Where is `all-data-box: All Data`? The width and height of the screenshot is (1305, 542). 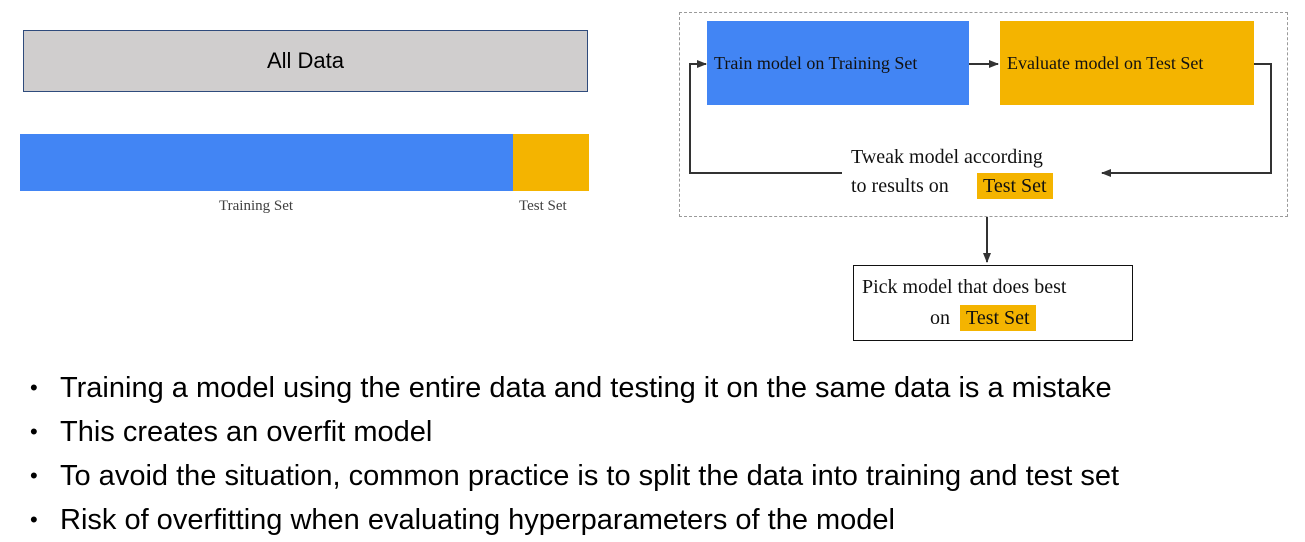
all-data-box: All Data is located at coordinates (305, 61).